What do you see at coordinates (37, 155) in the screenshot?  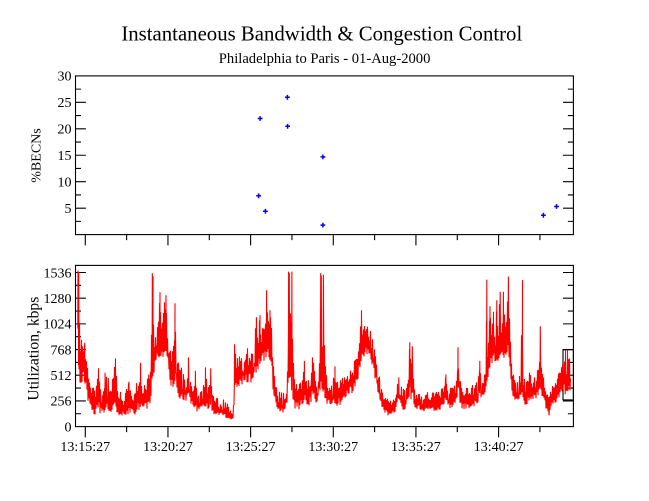 I see `svg-text: %BECNs` at bounding box center [37, 155].